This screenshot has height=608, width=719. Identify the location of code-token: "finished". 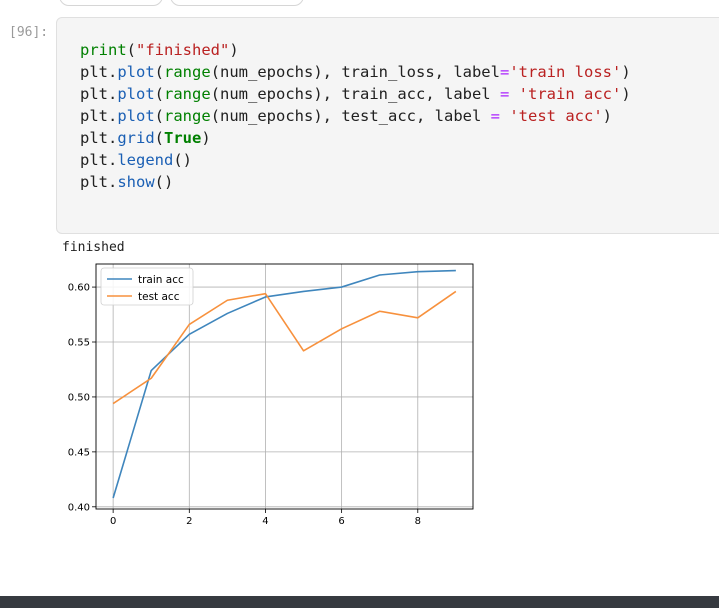
(183, 50).